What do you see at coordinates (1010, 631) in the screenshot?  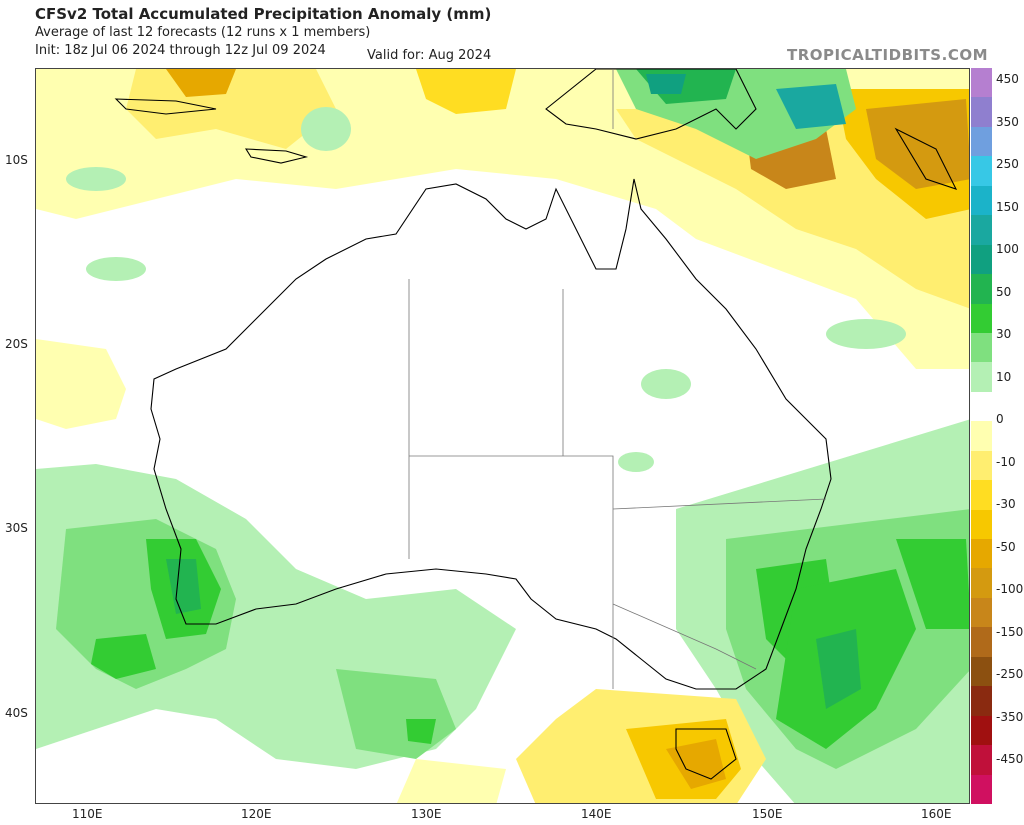 I see `colorbar-label: -150` at bounding box center [1010, 631].